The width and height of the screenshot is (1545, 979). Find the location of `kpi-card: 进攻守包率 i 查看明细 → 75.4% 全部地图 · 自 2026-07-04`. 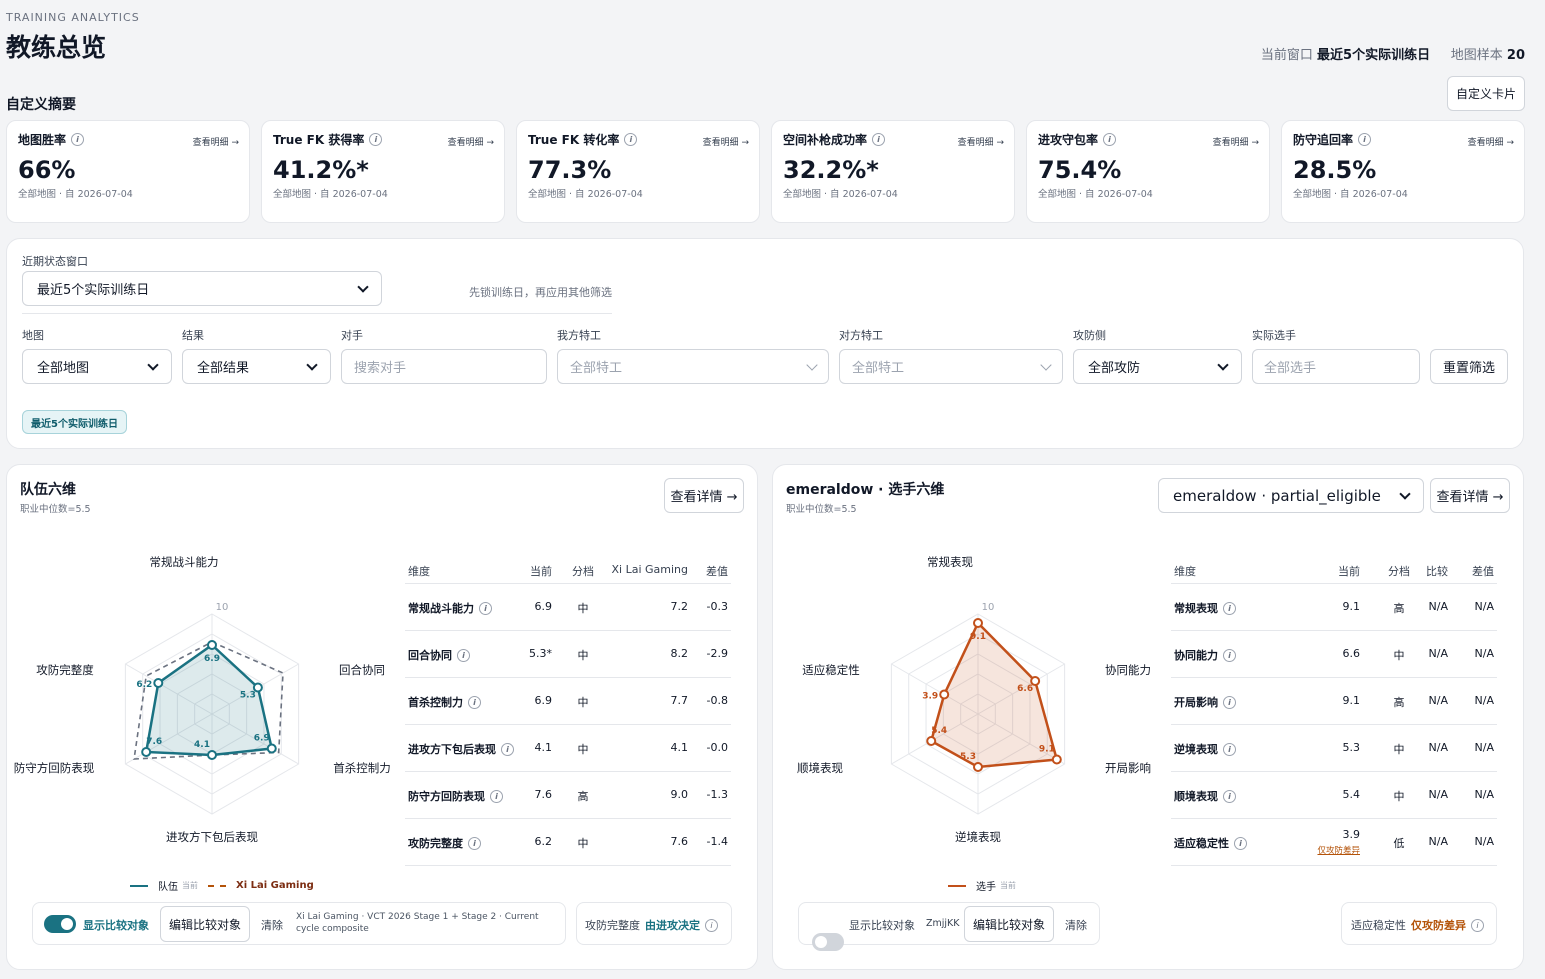

kpi-card: 进攻守包率 i 查看明细 → 75.4% 全部地图 · 自 2026-07-04 is located at coordinates (1148, 171).